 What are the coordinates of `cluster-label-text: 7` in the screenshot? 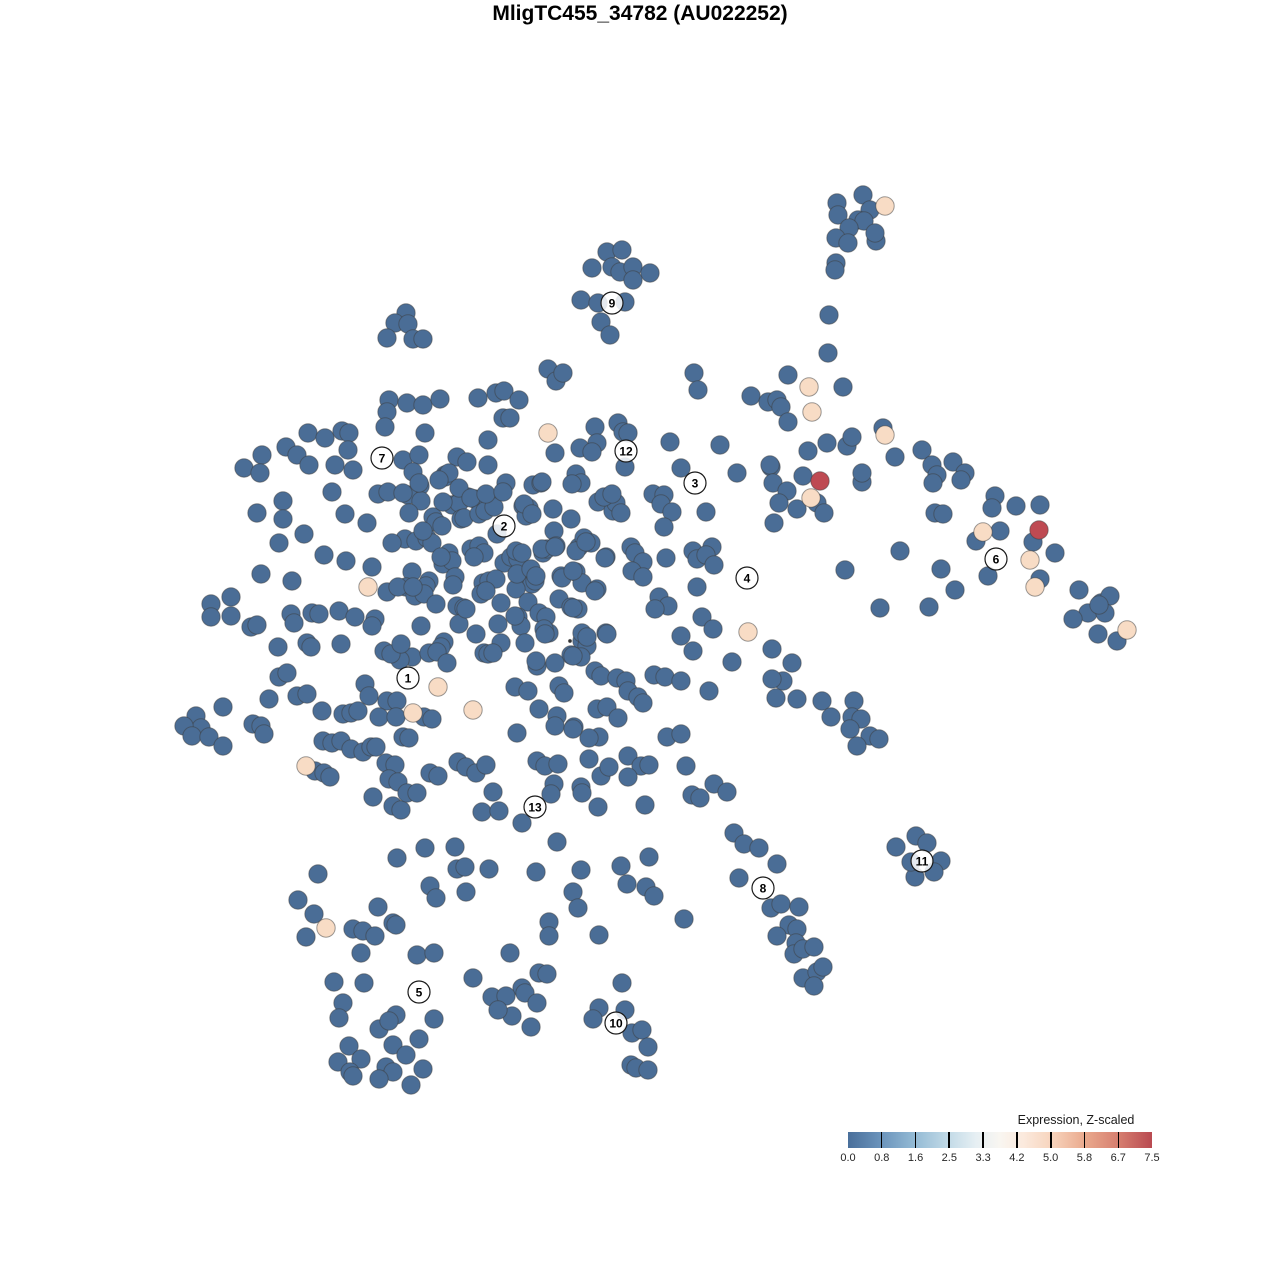 It's located at (382, 459).